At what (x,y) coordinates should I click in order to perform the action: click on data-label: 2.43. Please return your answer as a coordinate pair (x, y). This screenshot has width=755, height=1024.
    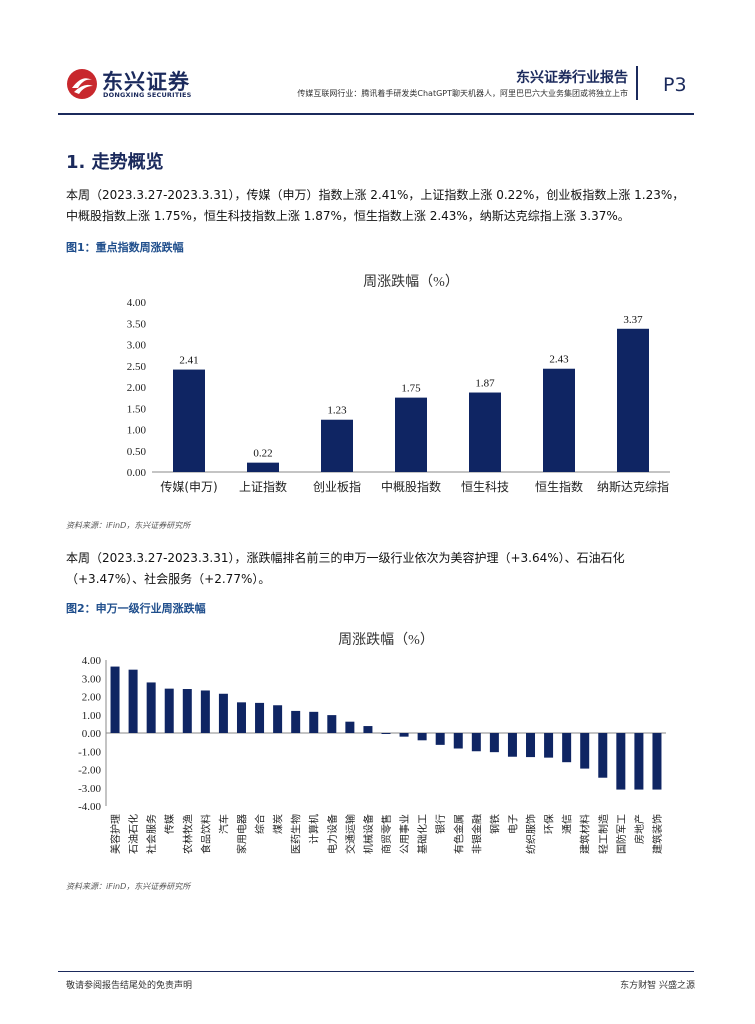
    Looking at the image, I should click on (559, 360).